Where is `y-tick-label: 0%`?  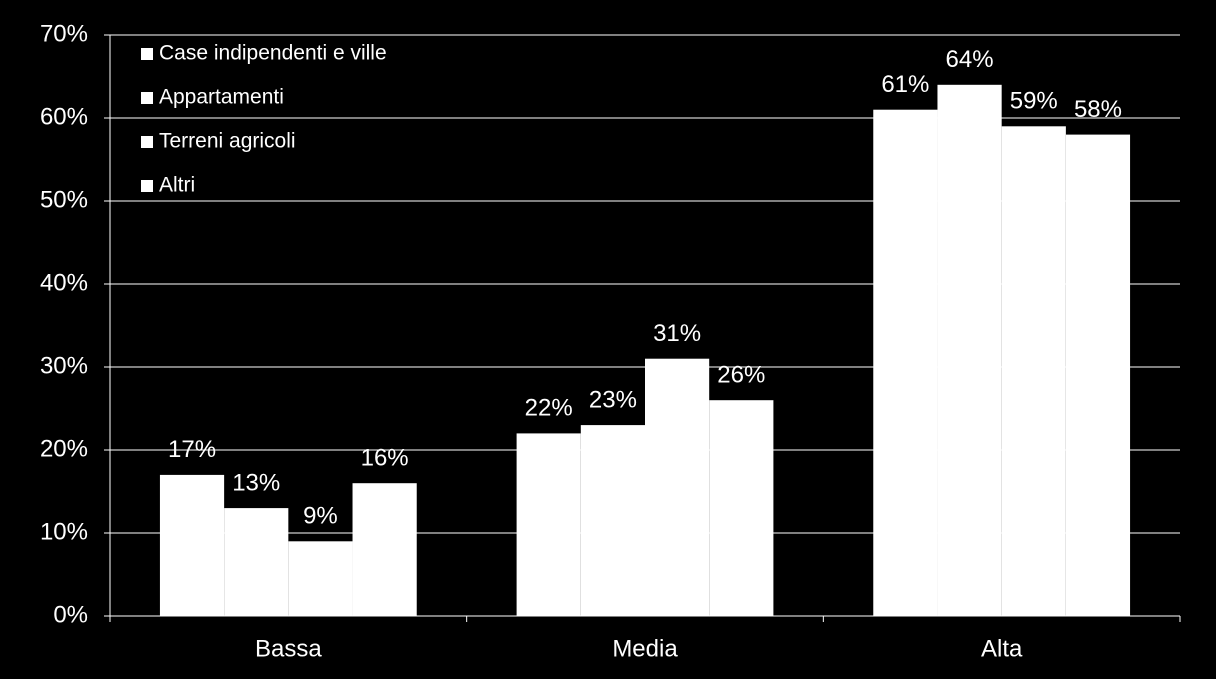
y-tick-label: 0% is located at coordinates (70, 614).